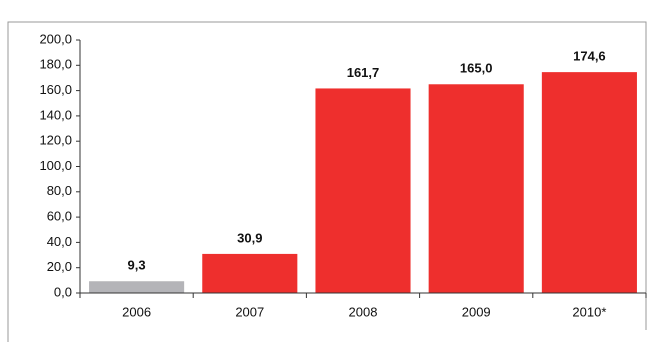 The width and height of the screenshot is (654, 342). I want to click on y-tick-label: 40,0, so click(59, 241).